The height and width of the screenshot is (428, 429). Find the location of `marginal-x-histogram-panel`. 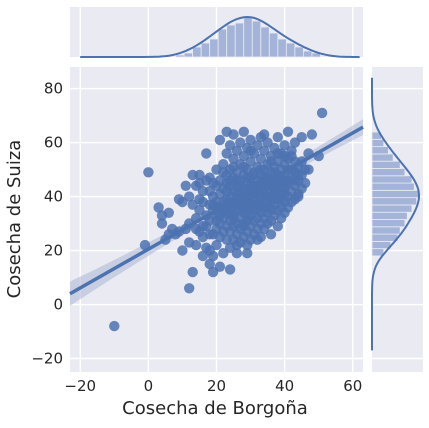

marginal-x-histogram-panel is located at coordinates (216, 32).